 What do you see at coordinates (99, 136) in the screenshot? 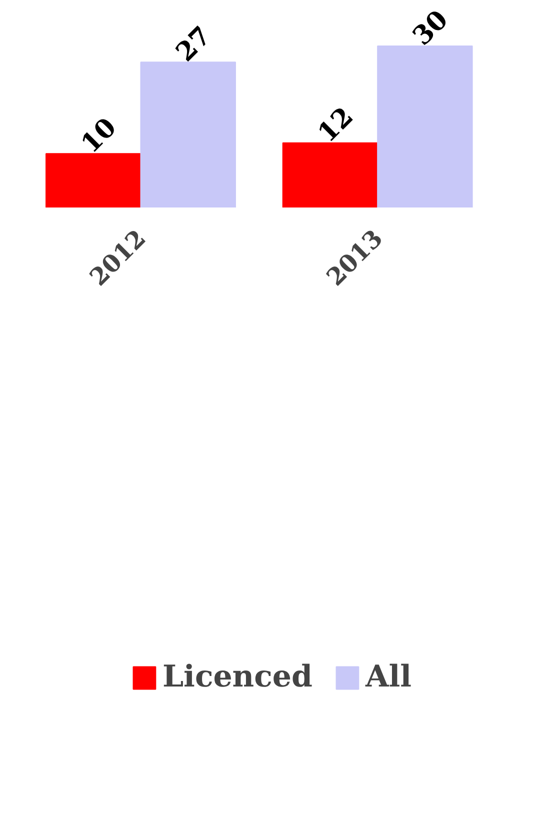
I see `data-label: 10` at bounding box center [99, 136].